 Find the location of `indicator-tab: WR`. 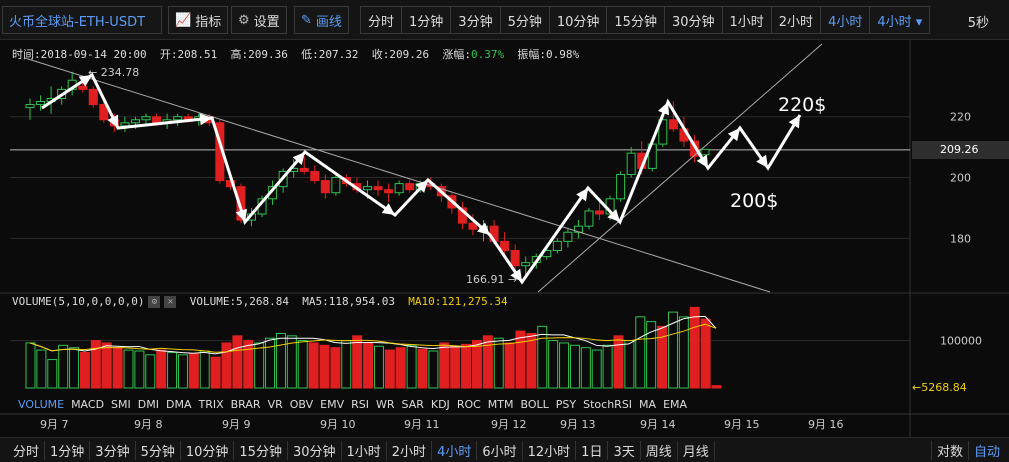

indicator-tab: WR is located at coordinates (385, 404).